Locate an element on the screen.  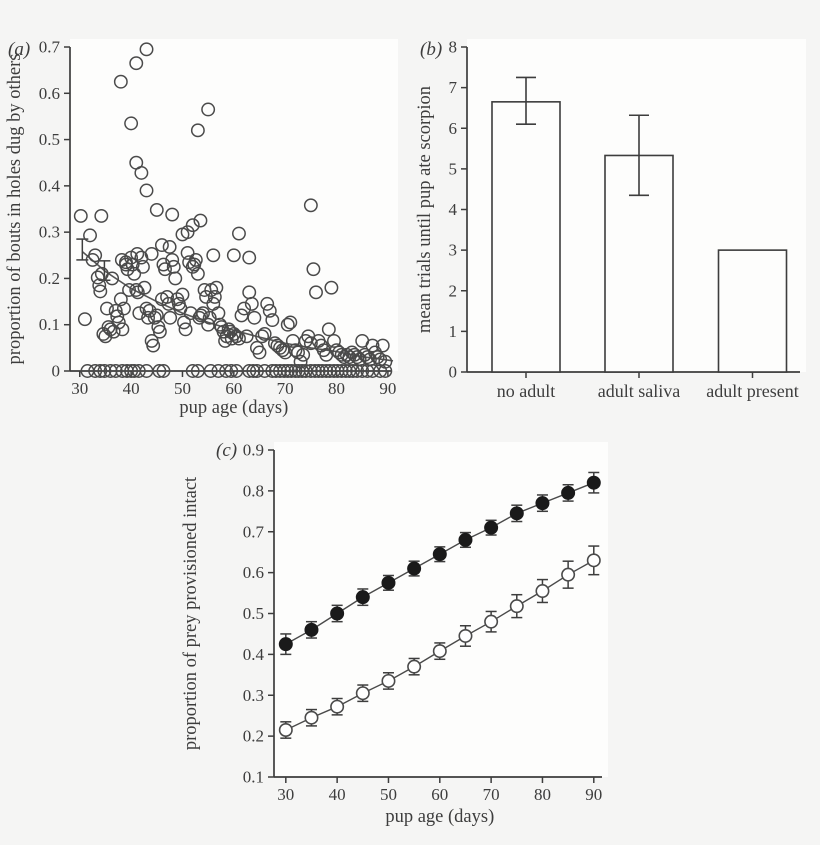
category-label: adult present is located at coordinates (752, 391).